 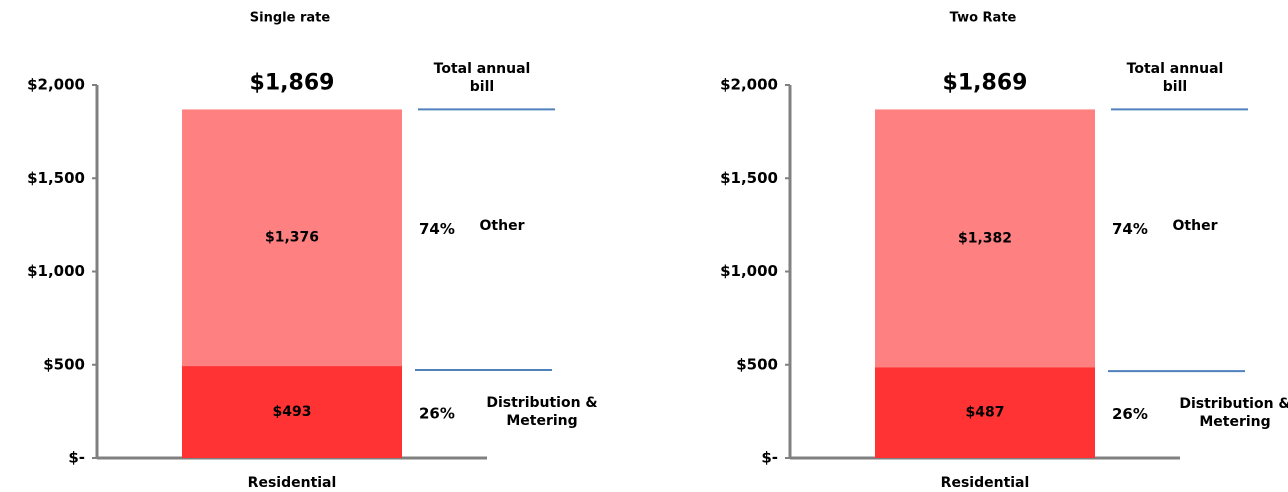 I want to click on value-label: $1,376, so click(x=292, y=238).